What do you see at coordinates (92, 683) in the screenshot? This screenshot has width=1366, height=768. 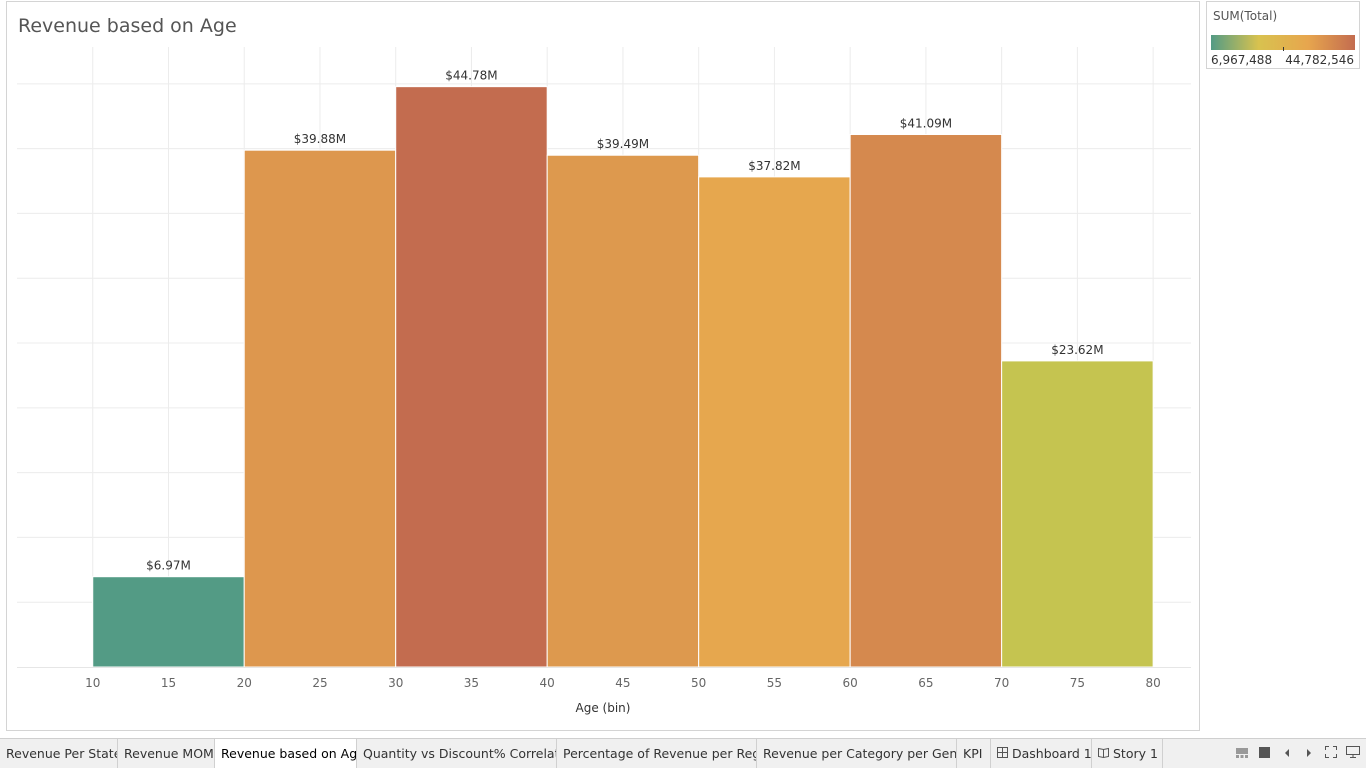 I see `x-tick-label: 10` at bounding box center [92, 683].